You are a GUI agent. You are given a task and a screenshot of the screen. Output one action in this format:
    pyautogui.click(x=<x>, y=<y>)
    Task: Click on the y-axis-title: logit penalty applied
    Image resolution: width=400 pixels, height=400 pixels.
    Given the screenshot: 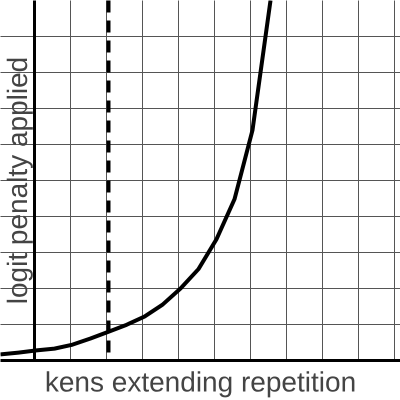 What is the action you would take?
    pyautogui.click(x=17, y=180)
    